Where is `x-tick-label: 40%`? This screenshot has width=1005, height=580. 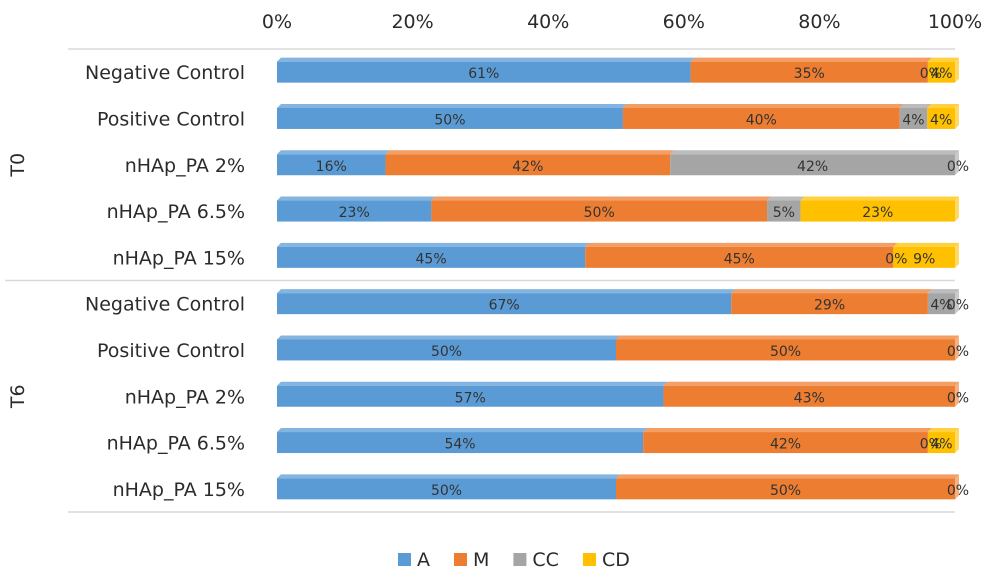
x-tick-label: 40% is located at coordinates (548, 22).